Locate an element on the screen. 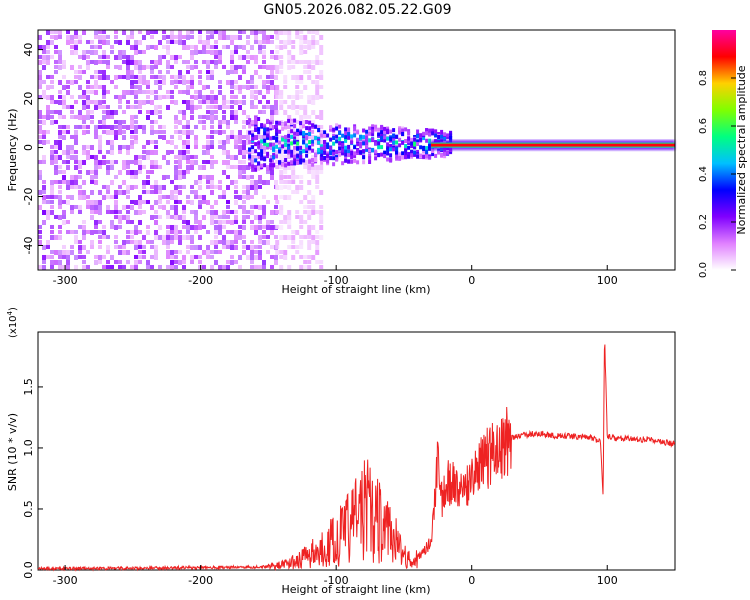 This screenshot has height=600, width=750. snr-y-multiplier-exponent: 4 is located at coordinates (10, 312).